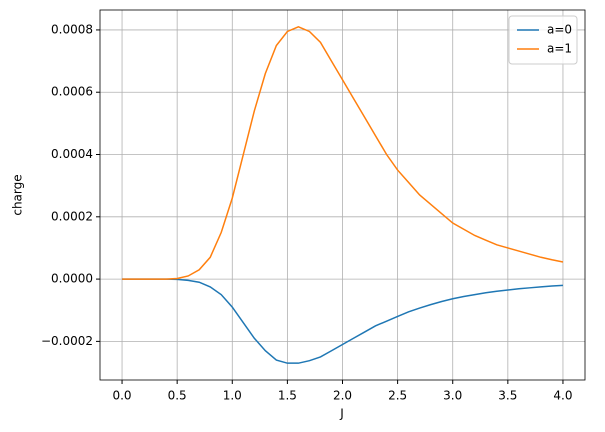 The width and height of the screenshot is (605, 432). What do you see at coordinates (397, 396) in the screenshot?
I see `x-tick-label: 2.5` at bounding box center [397, 396].